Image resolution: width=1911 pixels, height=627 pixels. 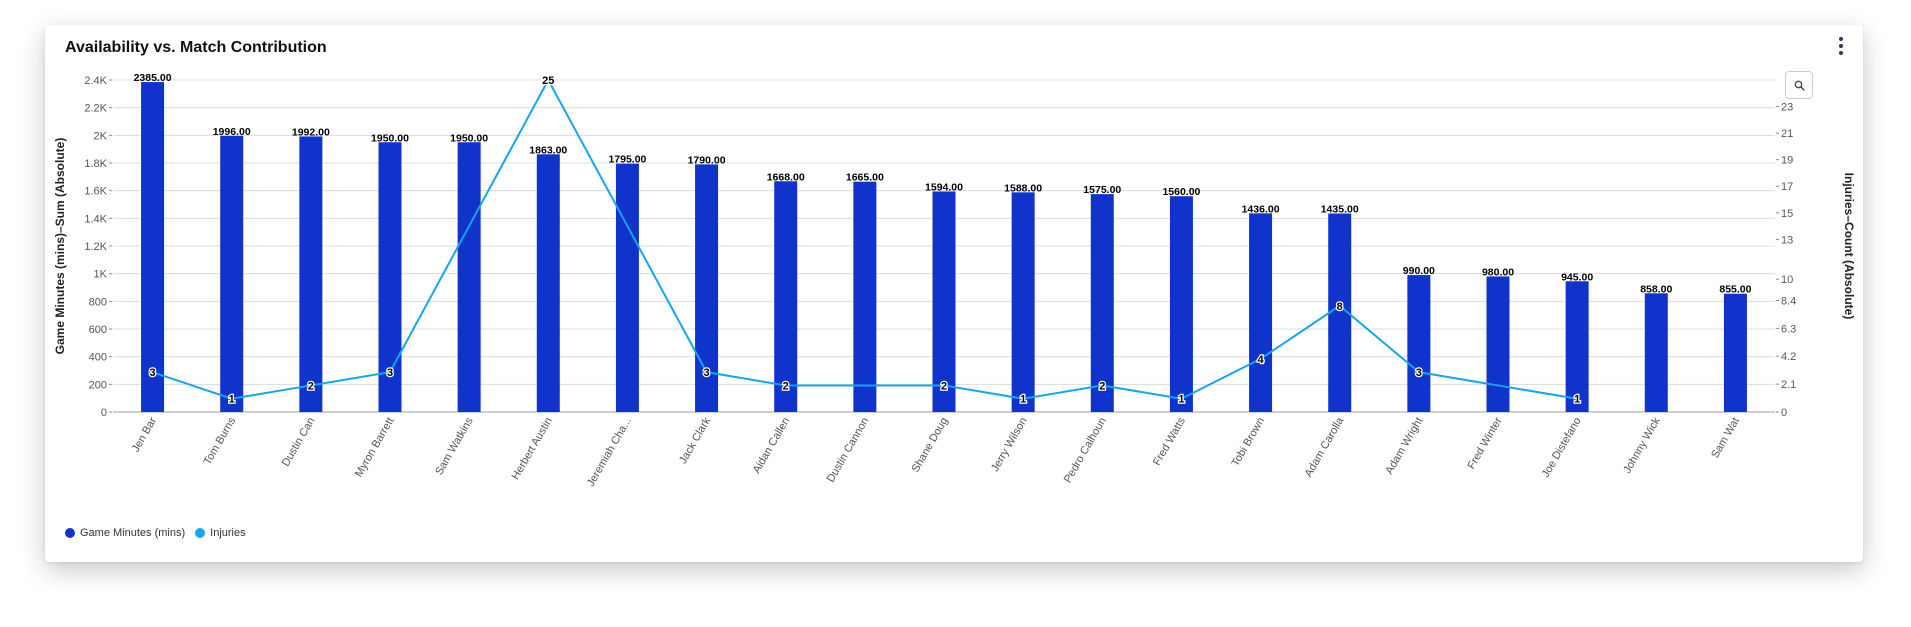 What do you see at coordinates (1325, 447) in the screenshot?
I see `x-tick-label: Adam Carolla` at bounding box center [1325, 447].